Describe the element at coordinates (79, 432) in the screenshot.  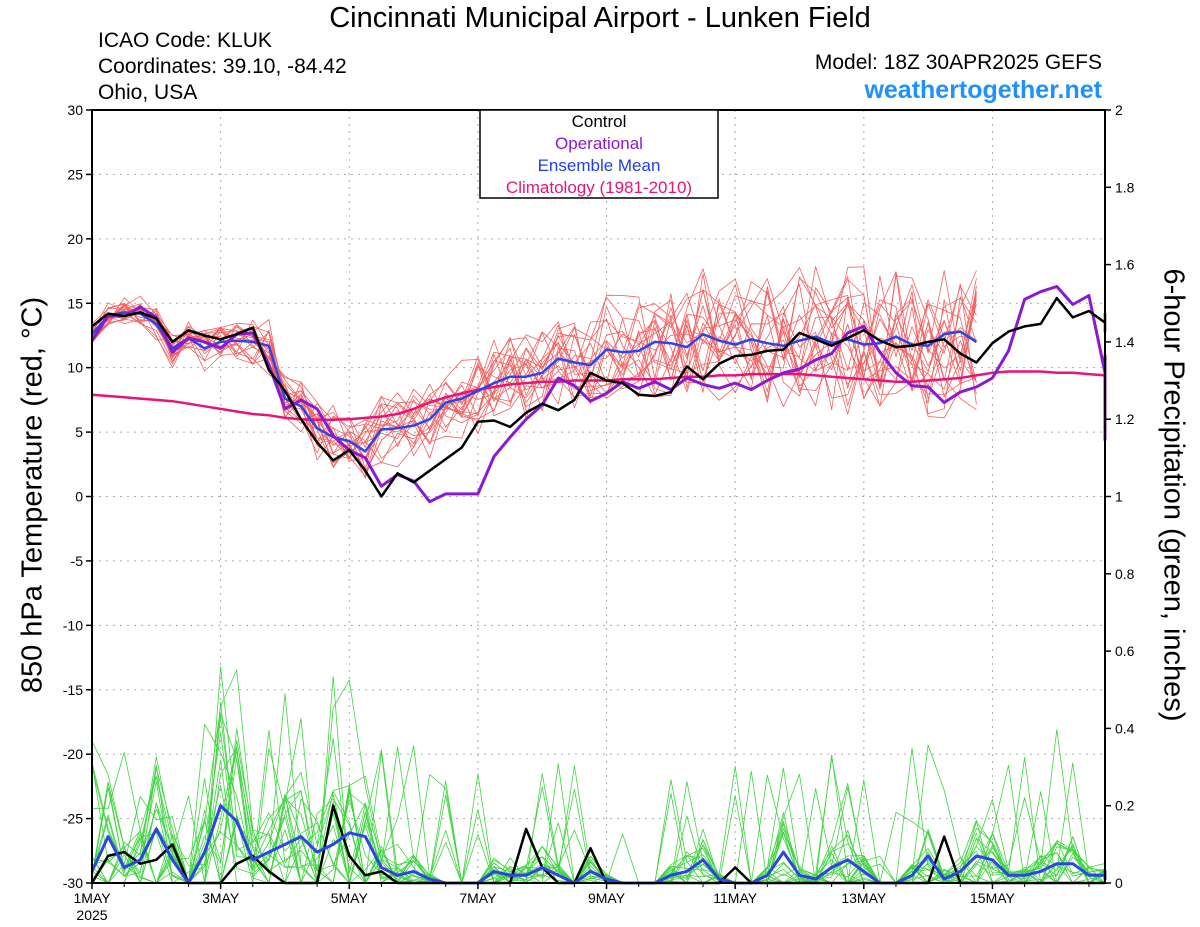
I see `y-left-tick-label: 5` at that location.